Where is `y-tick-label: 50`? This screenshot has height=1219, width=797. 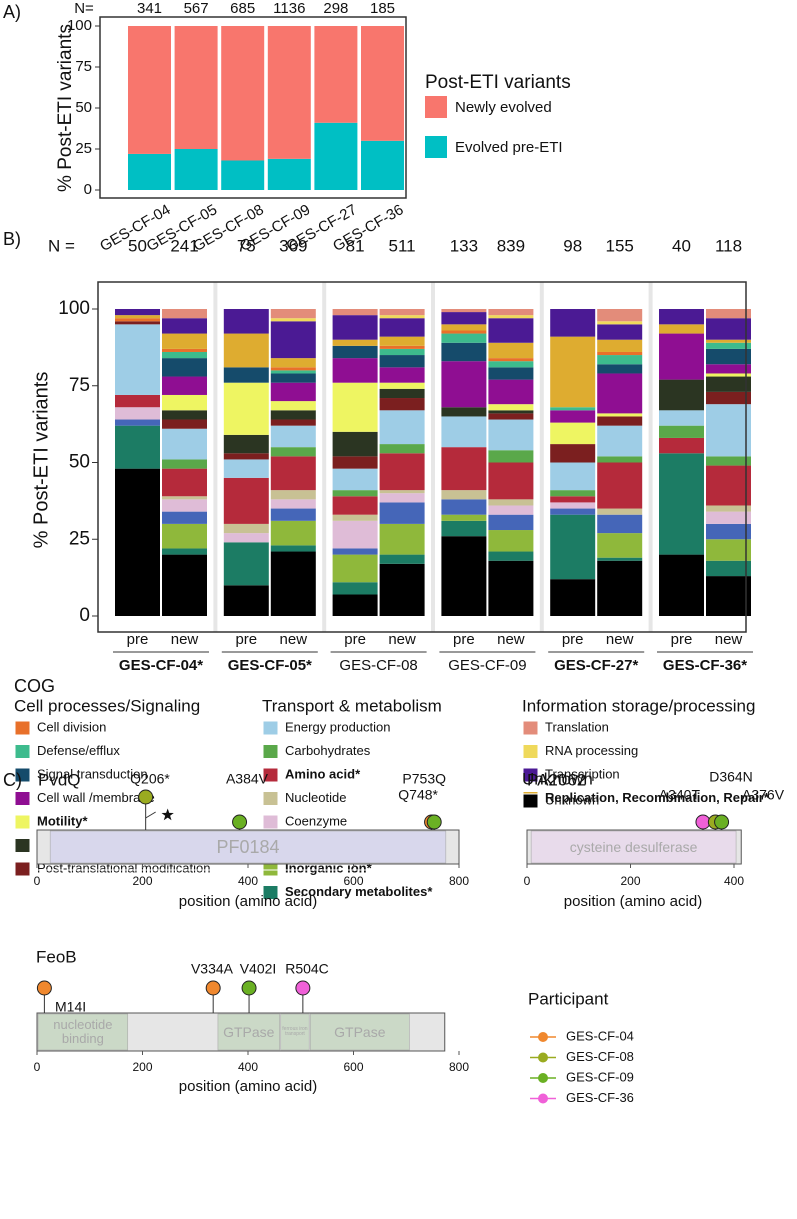 y-tick-label: 50 is located at coordinates (79, 462).